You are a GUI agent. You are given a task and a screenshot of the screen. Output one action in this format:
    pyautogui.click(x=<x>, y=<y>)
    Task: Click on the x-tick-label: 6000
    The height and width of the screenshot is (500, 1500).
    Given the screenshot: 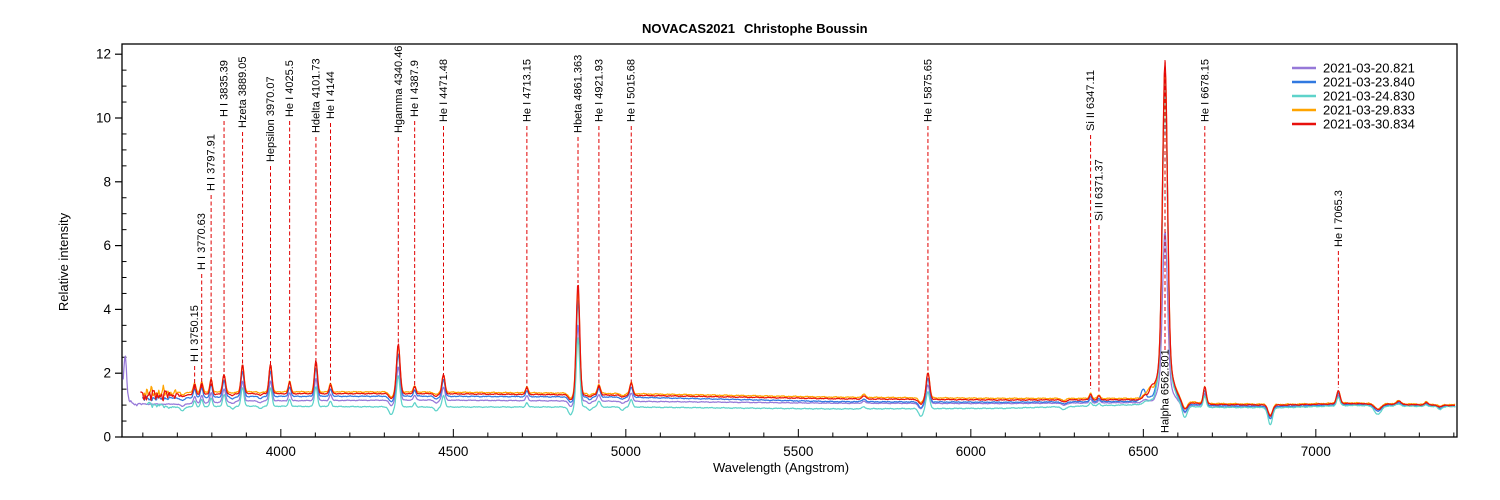 What is the action you would take?
    pyautogui.click(x=971, y=451)
    